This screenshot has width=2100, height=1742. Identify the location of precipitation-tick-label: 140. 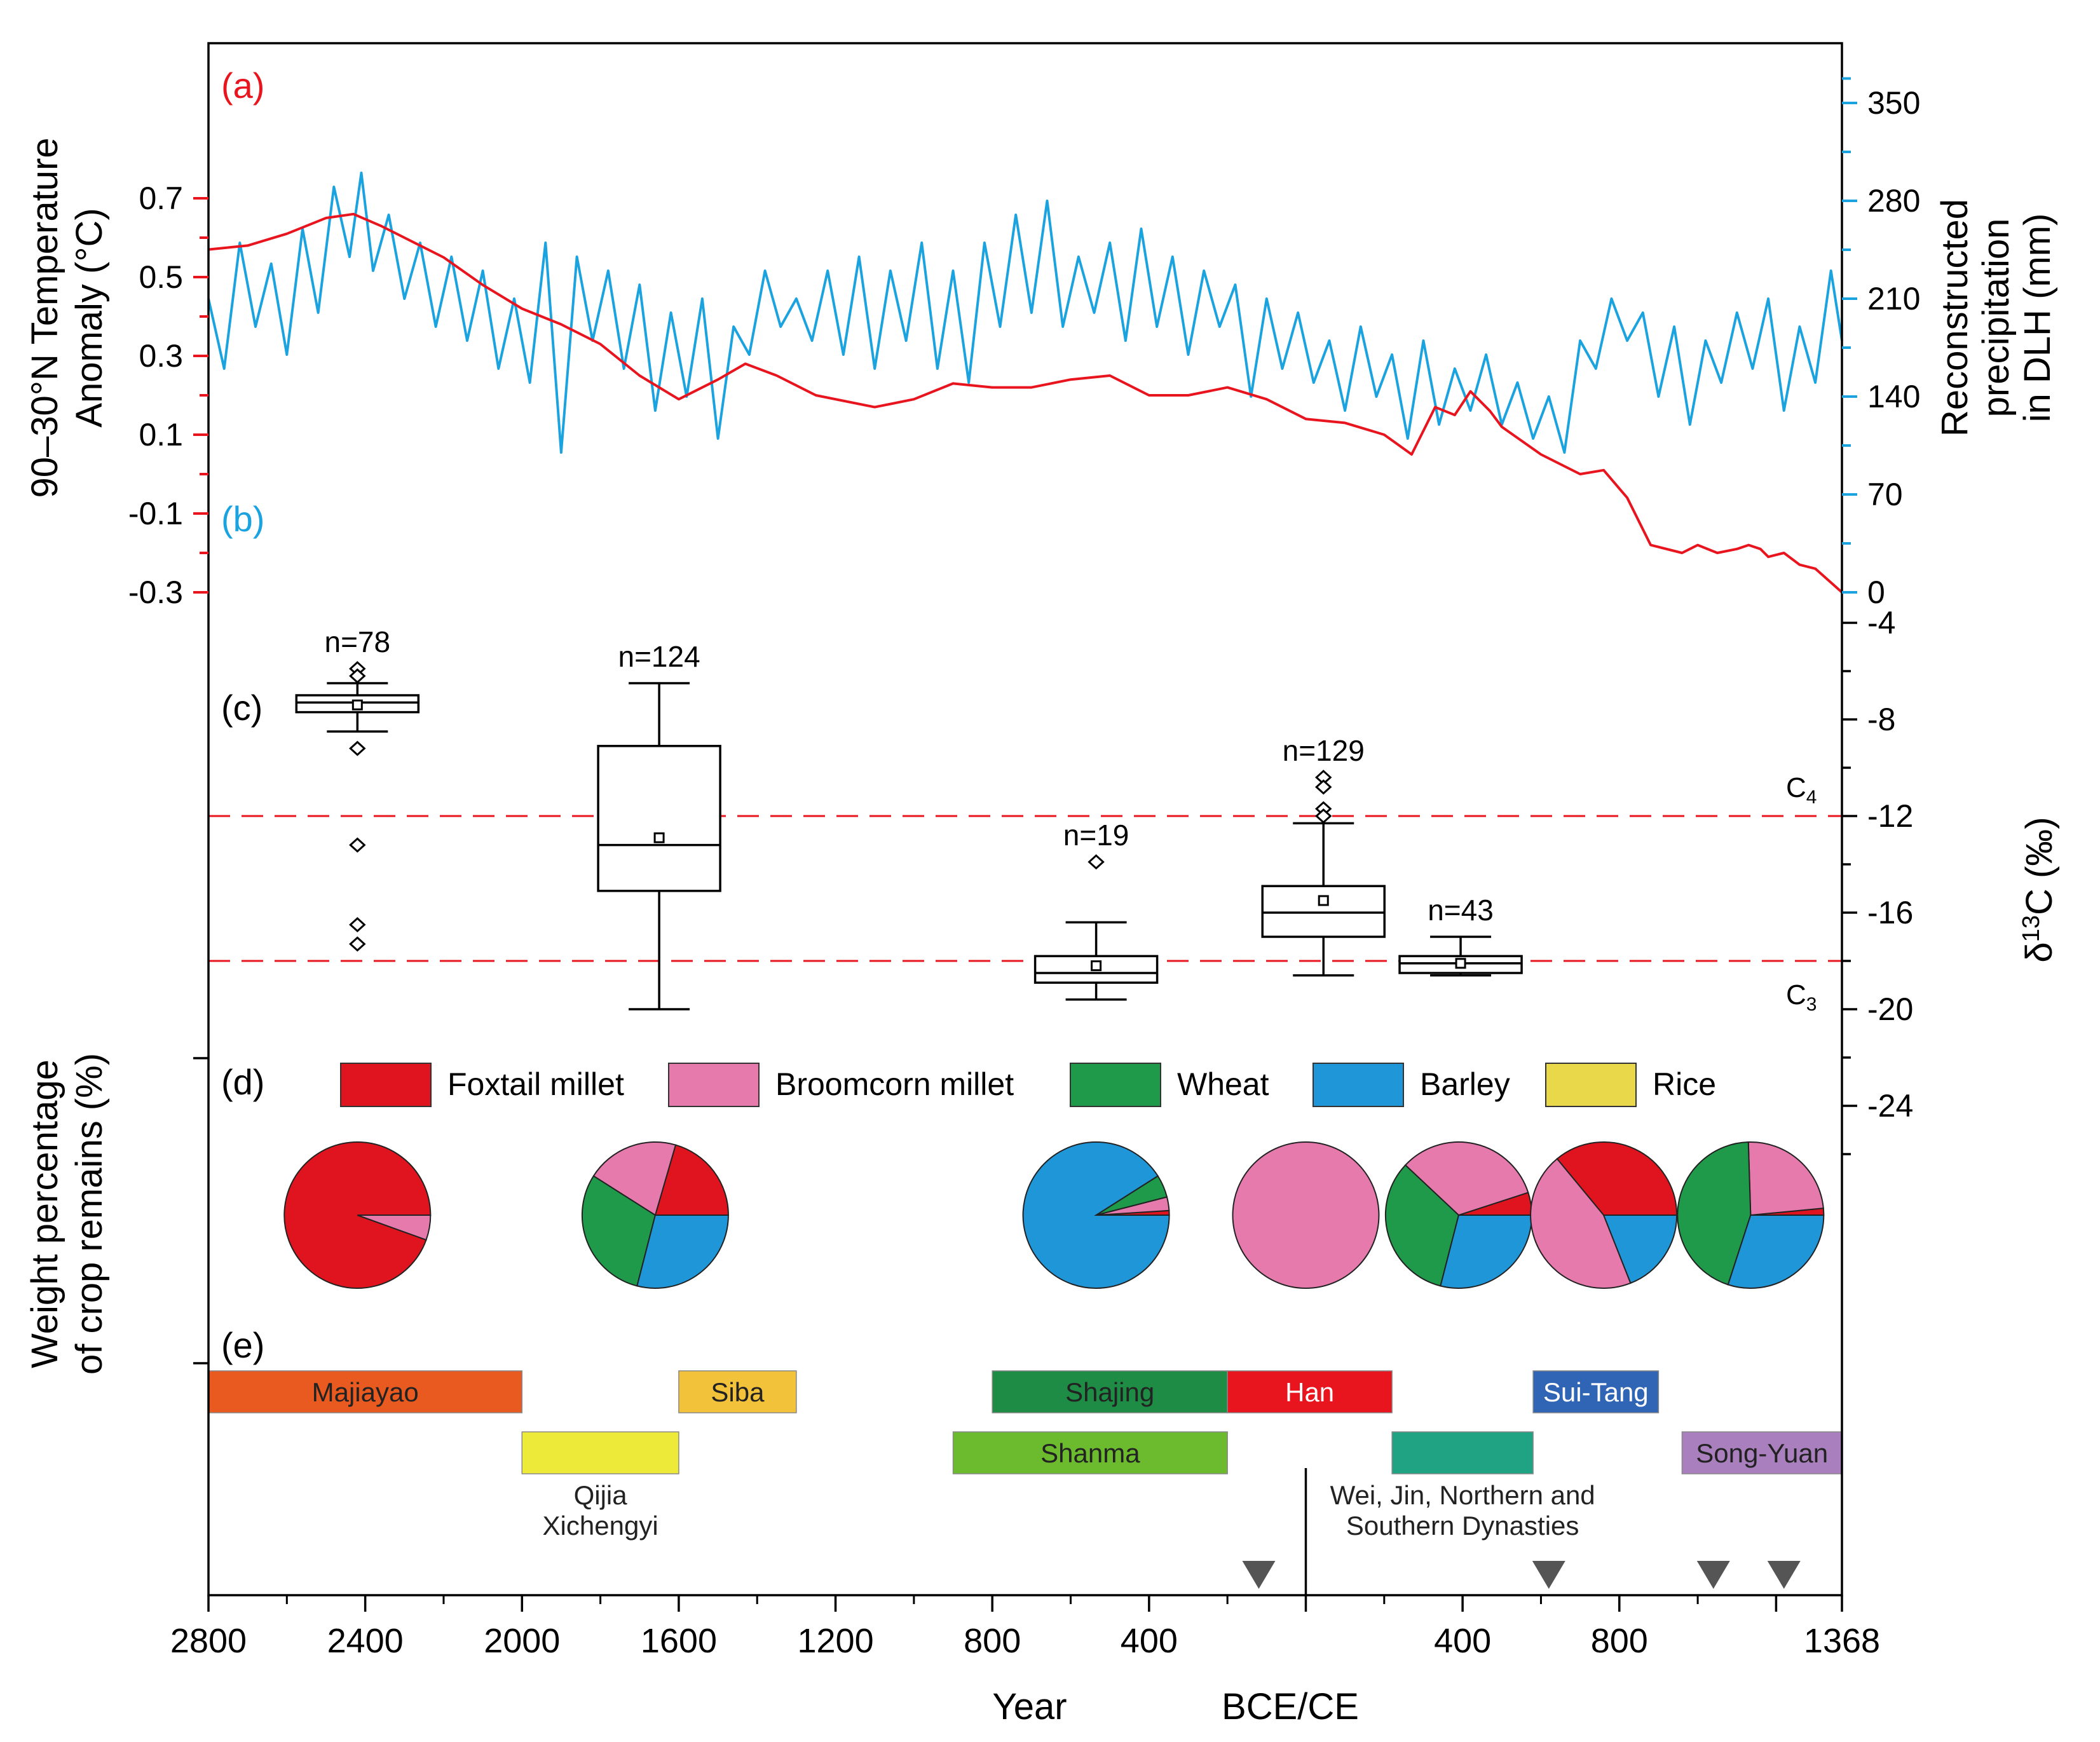
(1893, 396).